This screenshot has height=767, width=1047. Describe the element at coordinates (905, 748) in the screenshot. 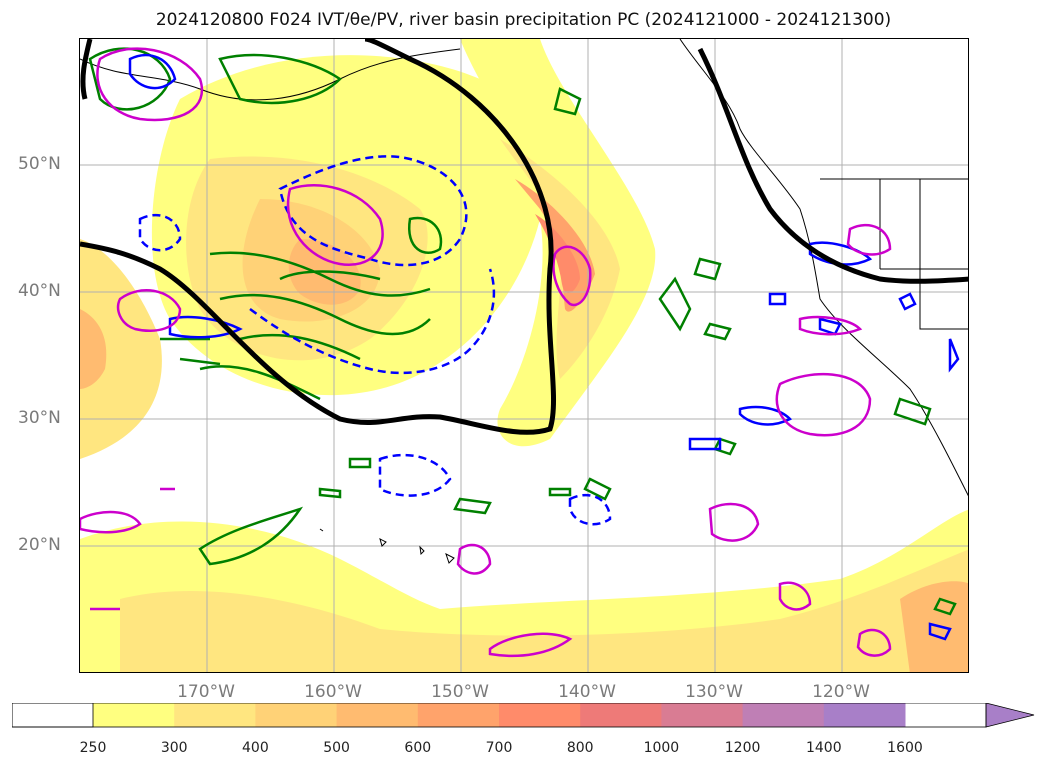

I see `colorbar-tick-label: 1600` at that location.